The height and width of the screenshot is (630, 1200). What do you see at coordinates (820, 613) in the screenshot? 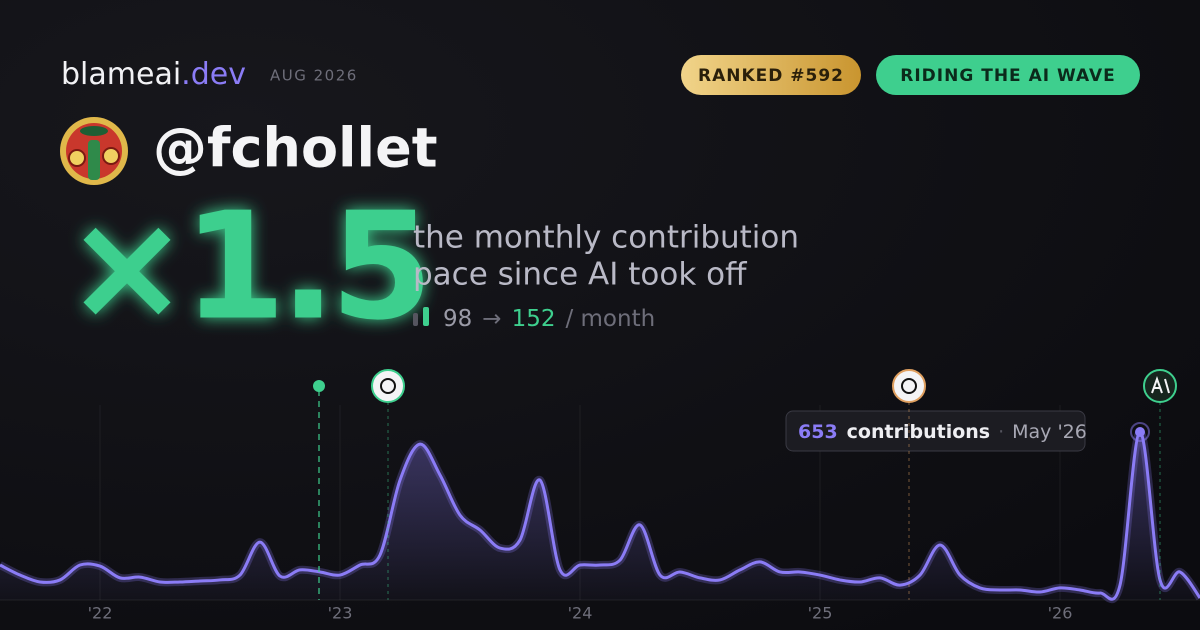
I see `x-tick-label: '25` at bounding box center [820, 613].